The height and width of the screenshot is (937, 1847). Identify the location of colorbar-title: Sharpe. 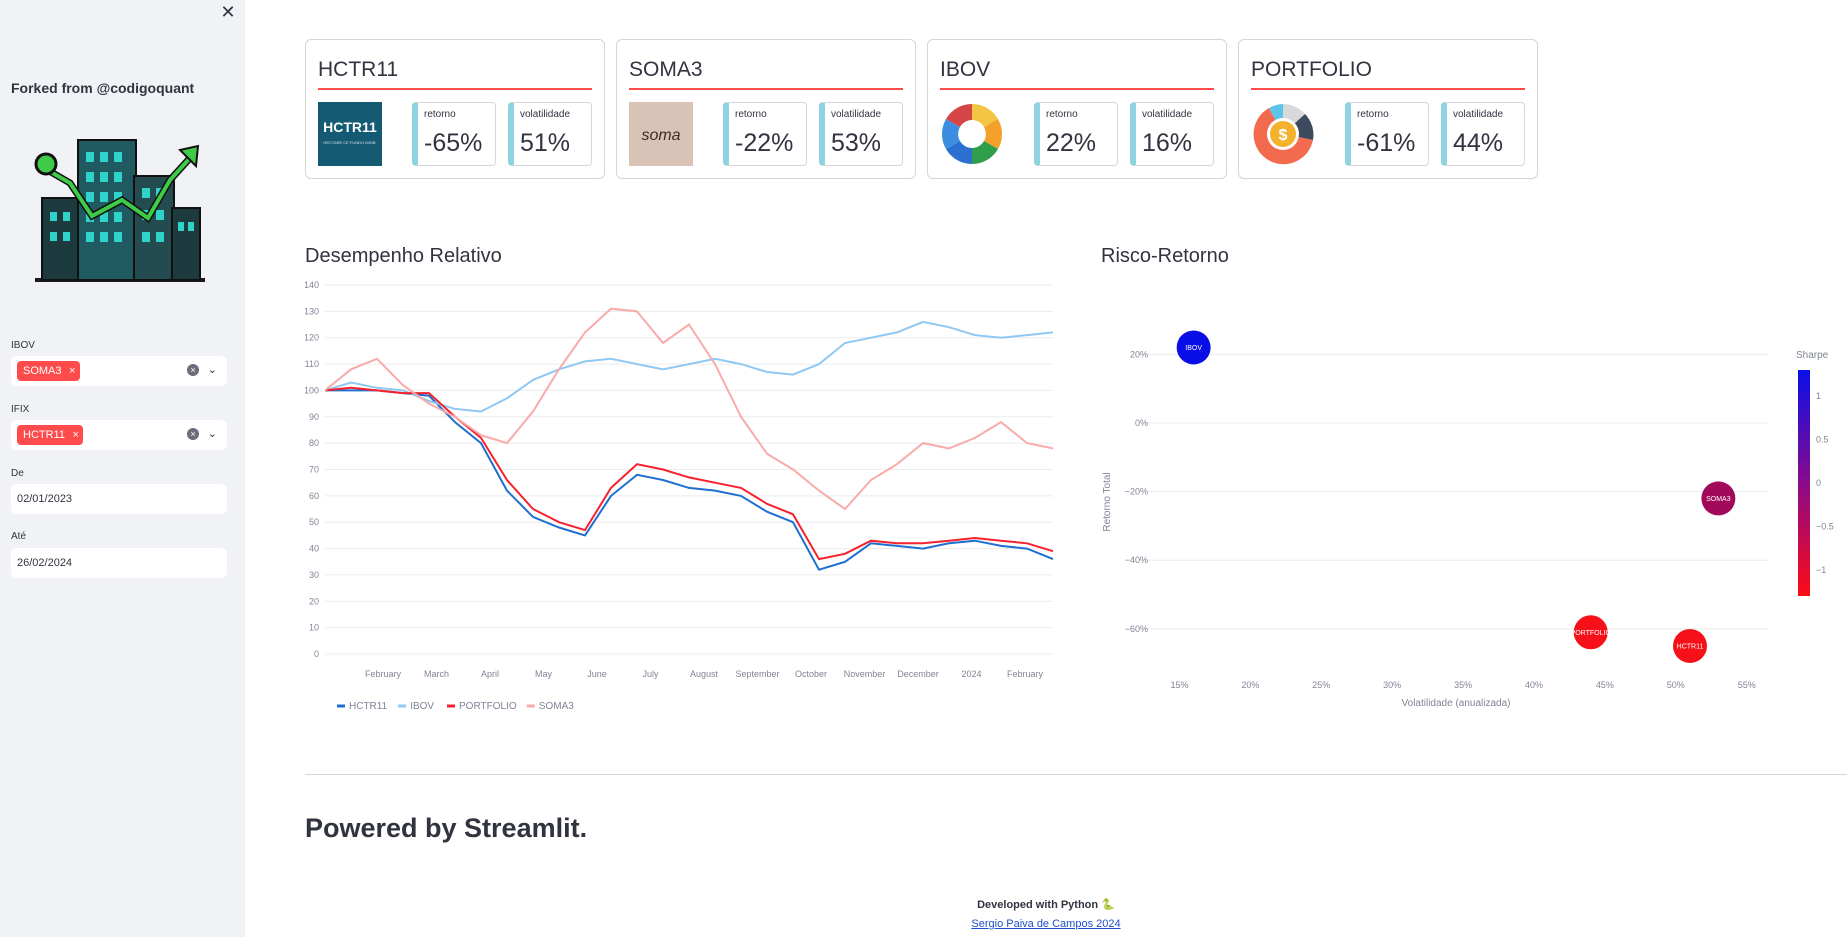
(1812, 355).